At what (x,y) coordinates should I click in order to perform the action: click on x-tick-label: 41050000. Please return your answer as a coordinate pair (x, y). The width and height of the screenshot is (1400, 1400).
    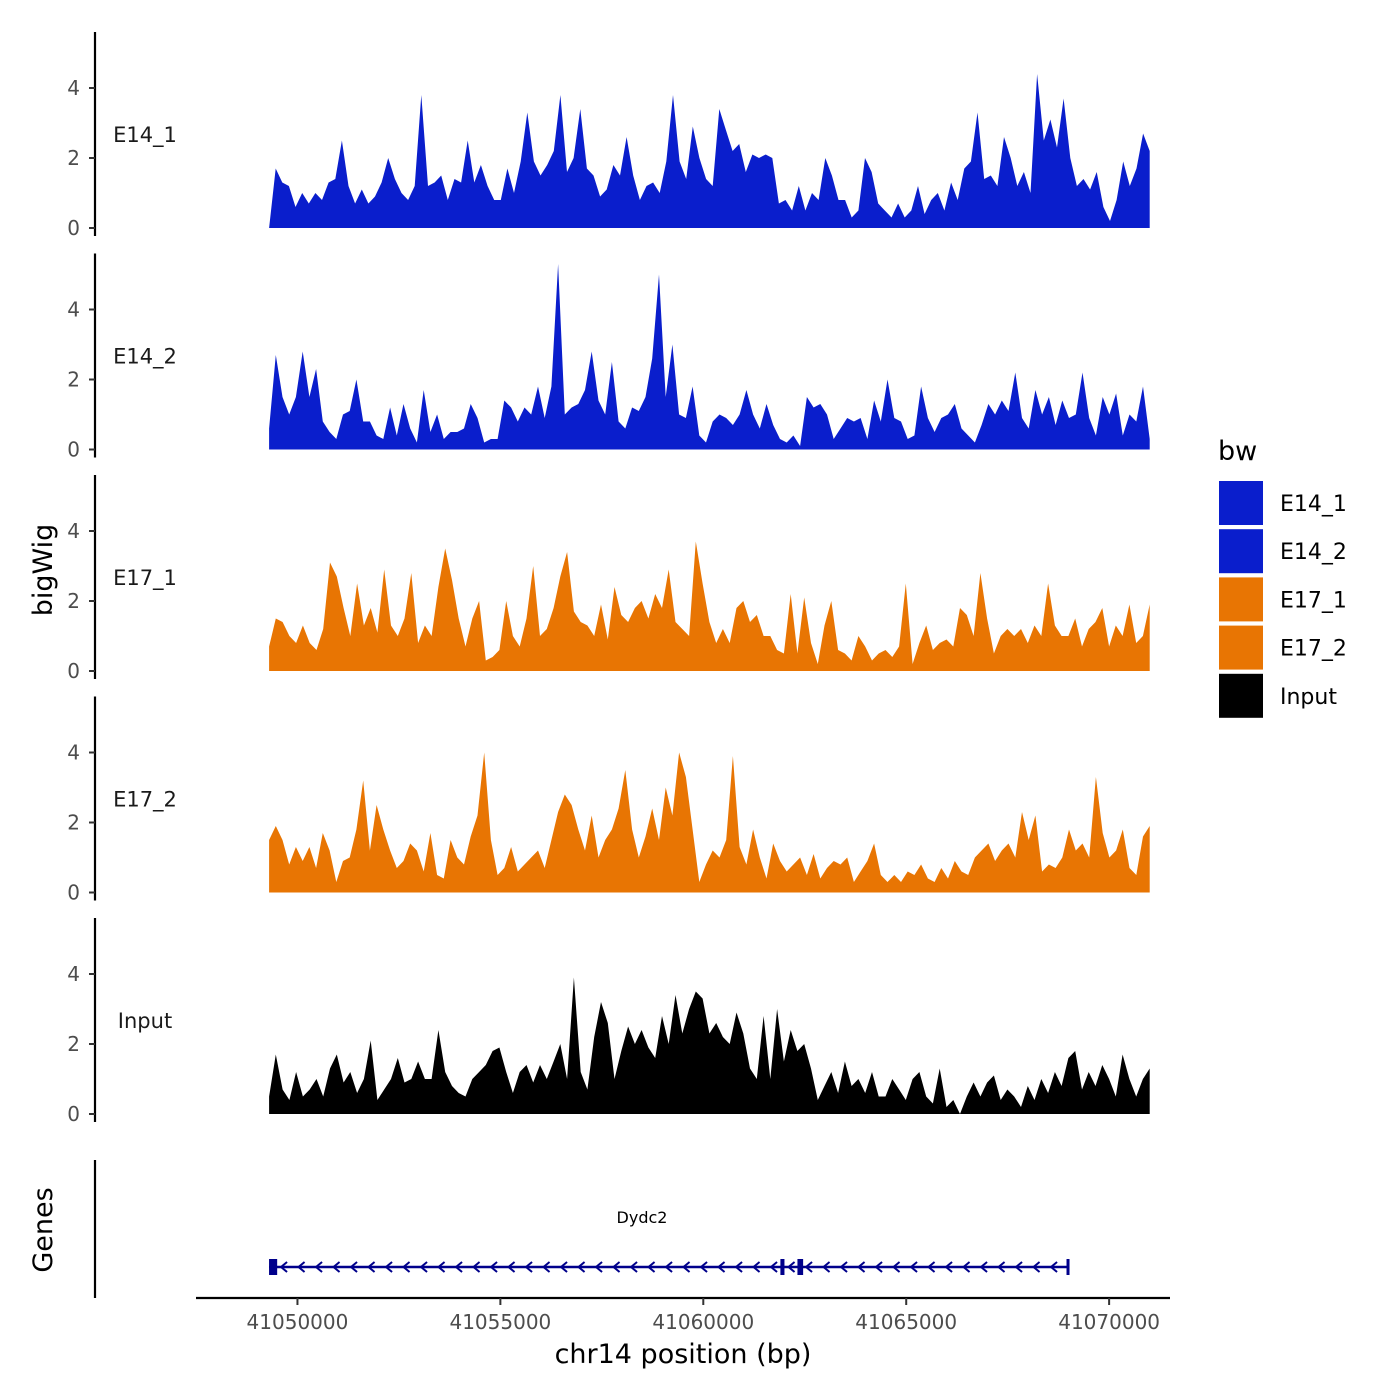
    Looking at the image, I should click on (298, 1322).